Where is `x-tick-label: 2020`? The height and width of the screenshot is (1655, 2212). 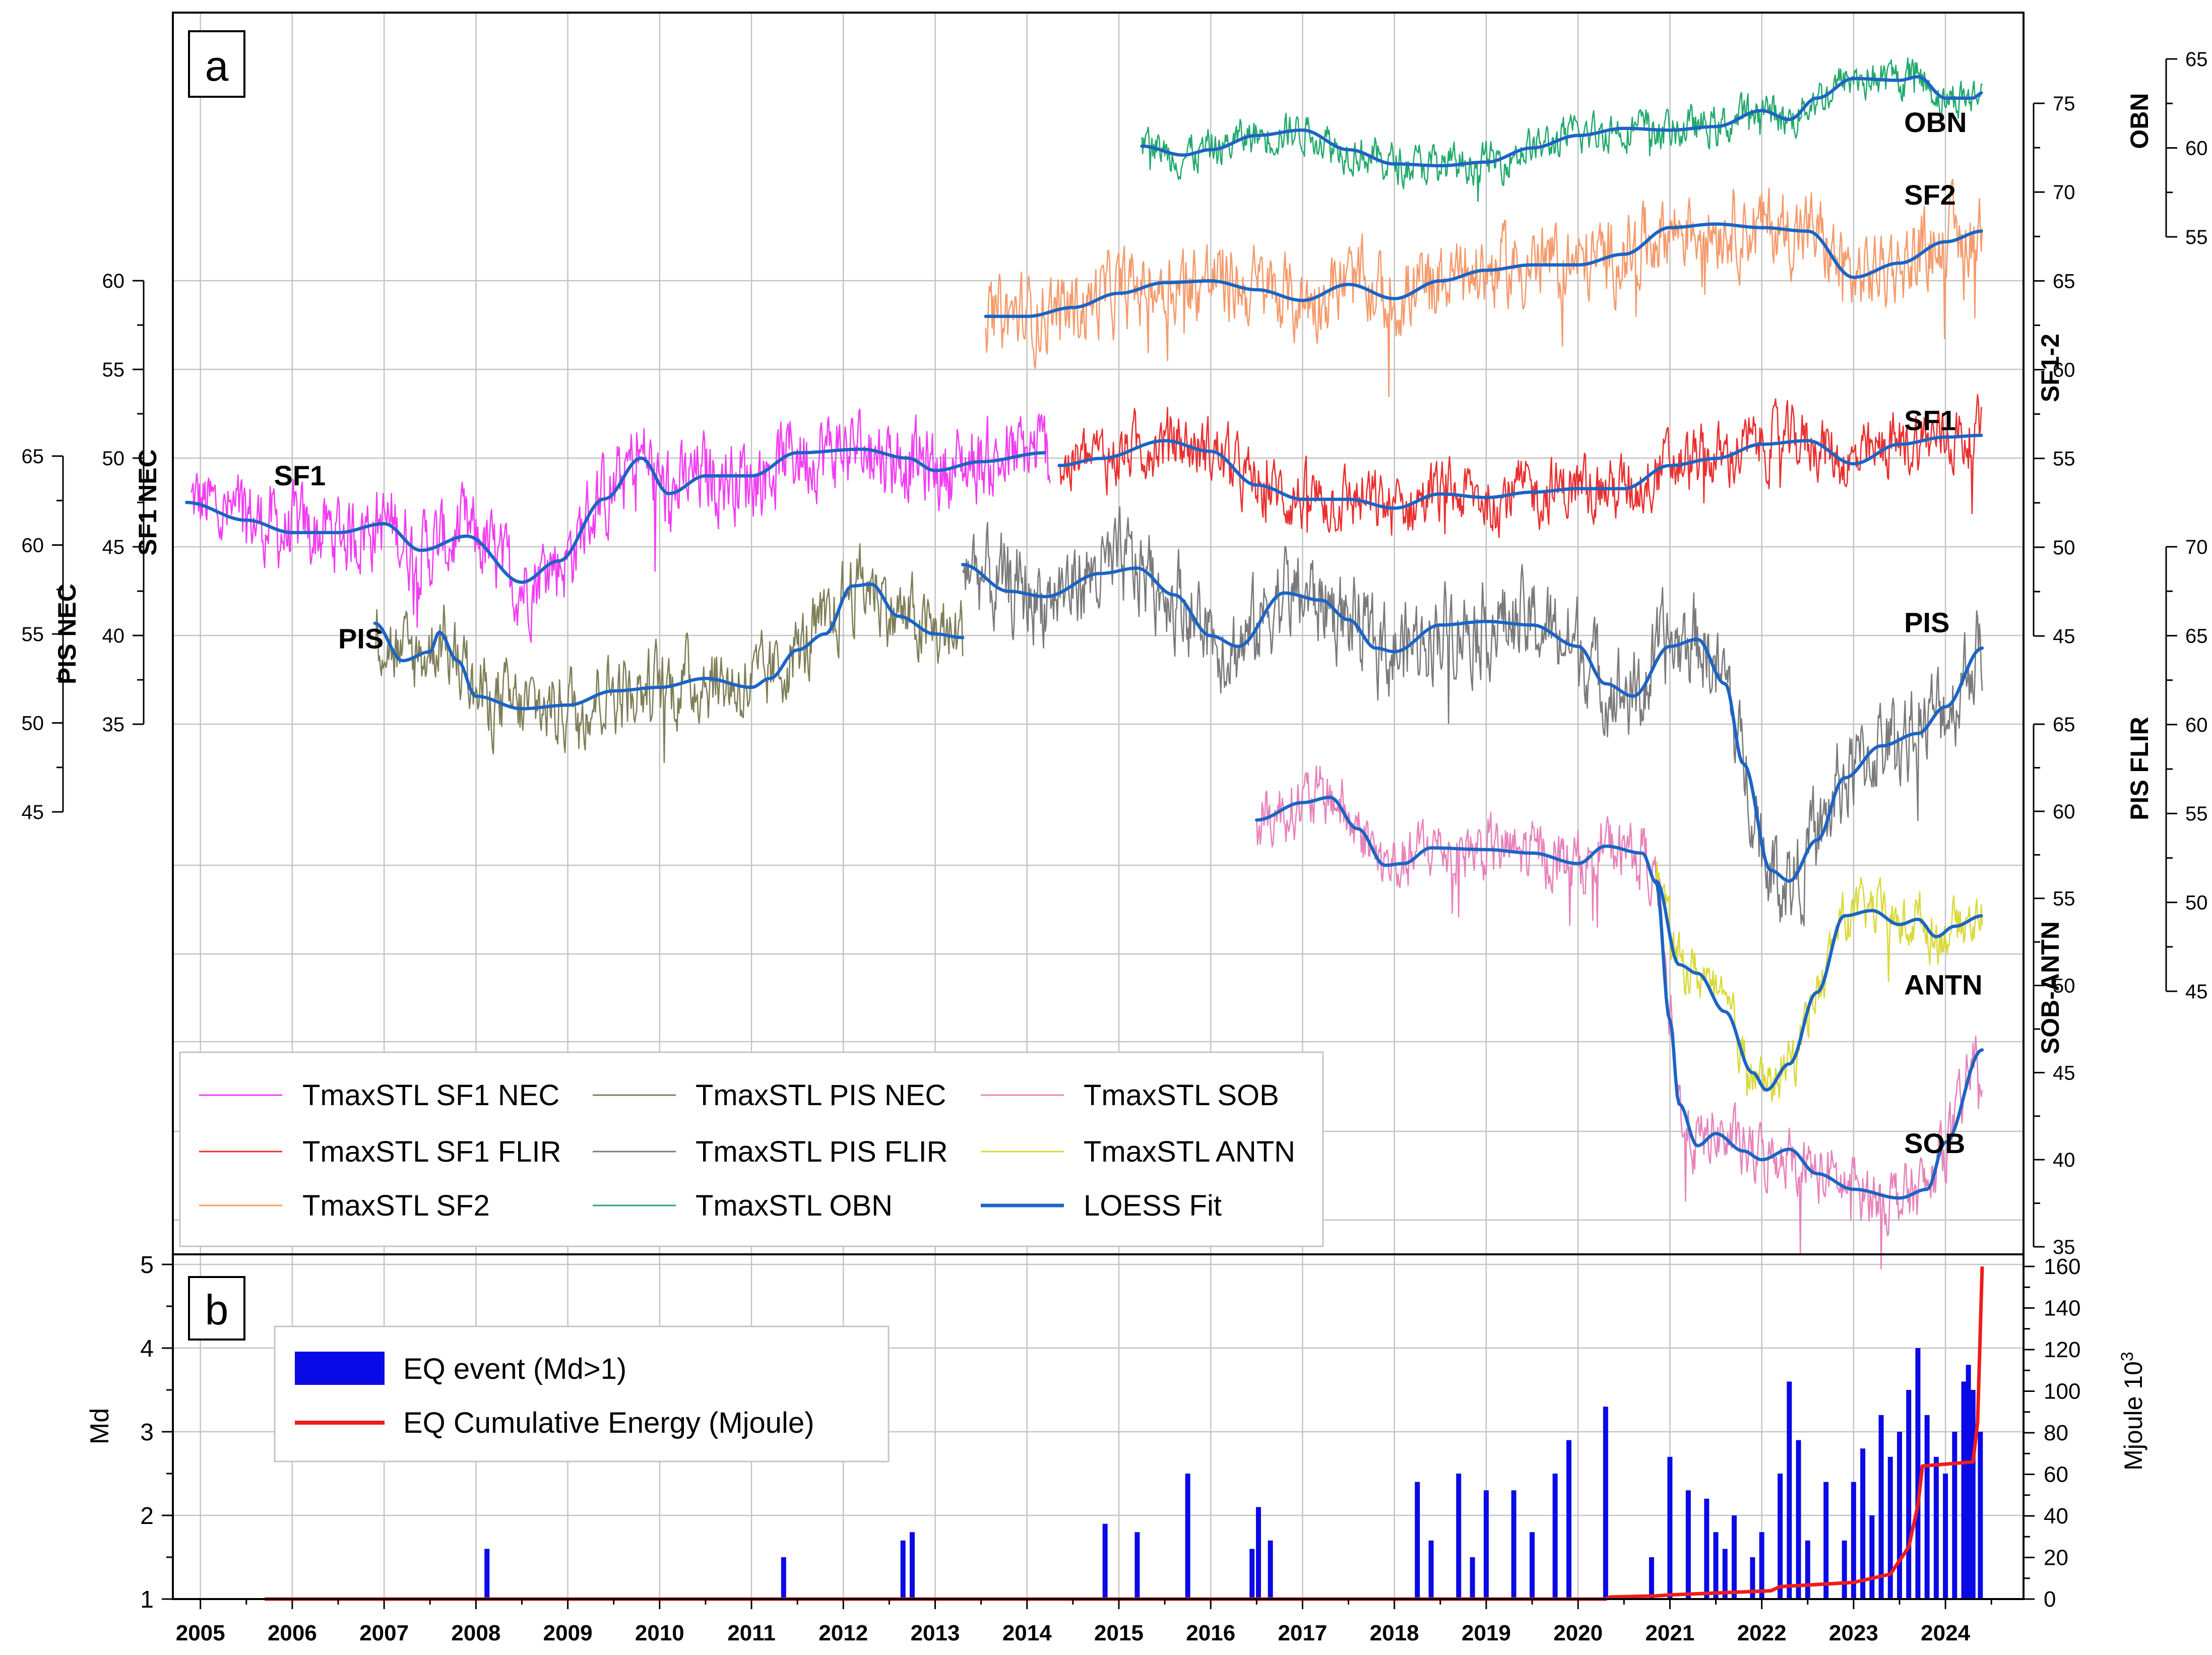 x-tick-label: 2020 is located at coordinates (1578, 1633).